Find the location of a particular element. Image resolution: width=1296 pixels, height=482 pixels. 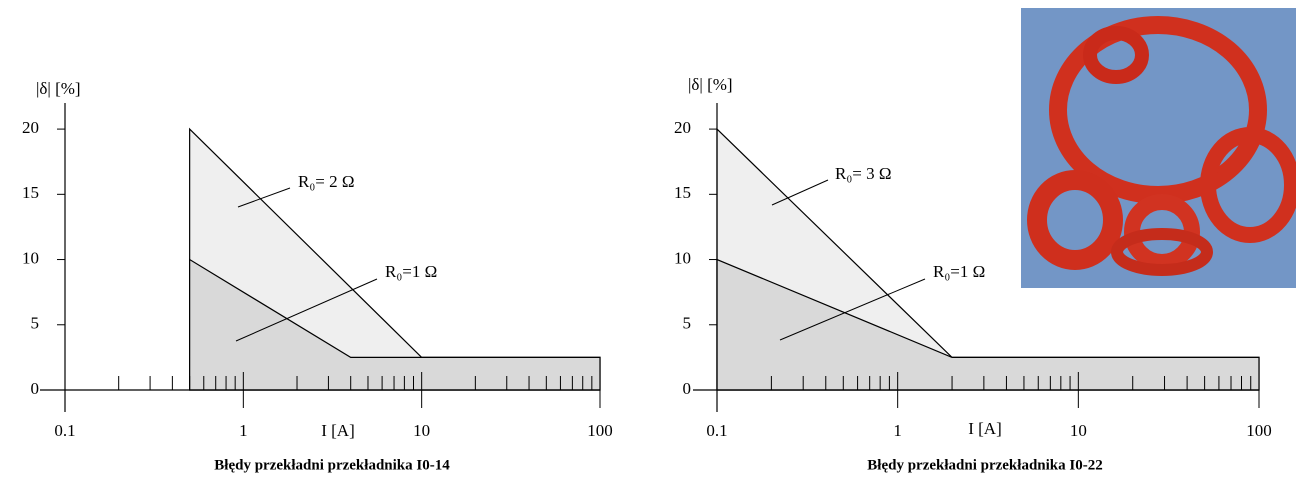

series-label: R₀= 2 Ω is located at coordinates (326, 181).